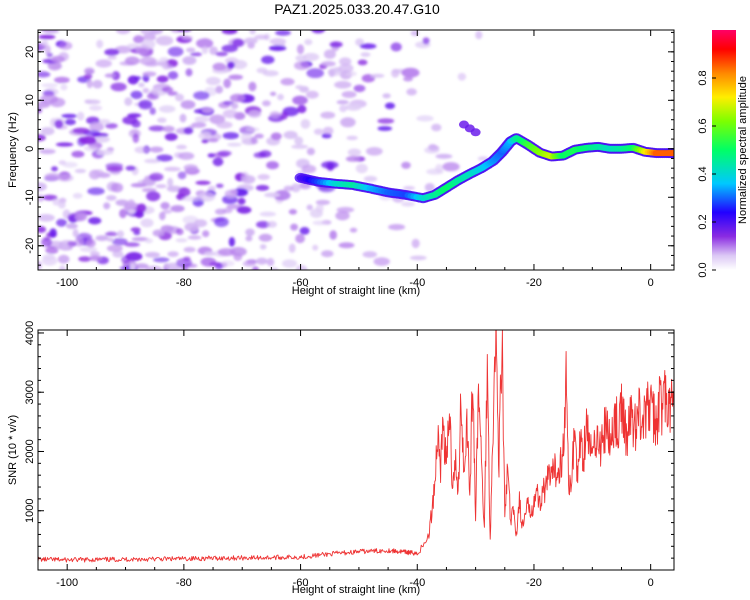  What do you see at coordinates (703, 125) in the screenshot?
I see `colorbar-tick-label: 0.6` at bounding box center [703, 125].